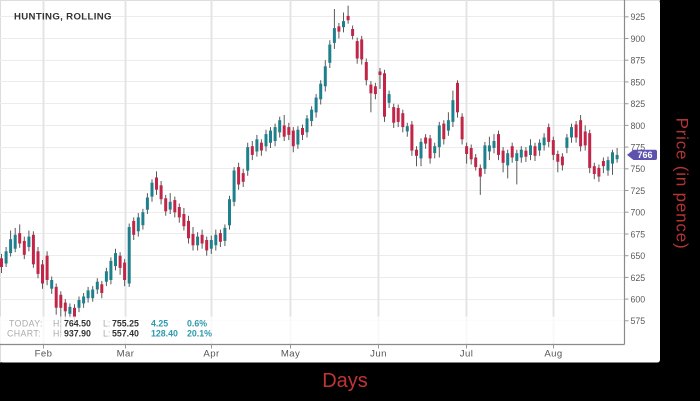 This screenshot has width=700, height=401. I want to click on svg-text: 675, so click(638, 234).